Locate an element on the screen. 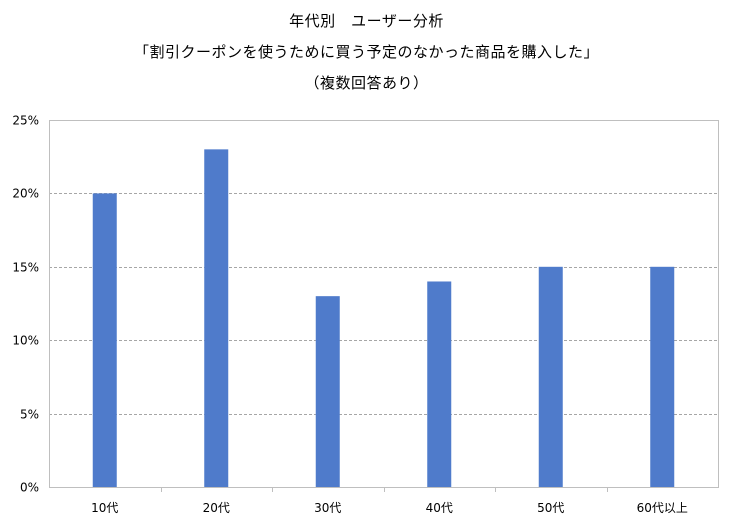 The image size is (733, 529). y-tick-label: 25% is located at coordinates (25, 121).